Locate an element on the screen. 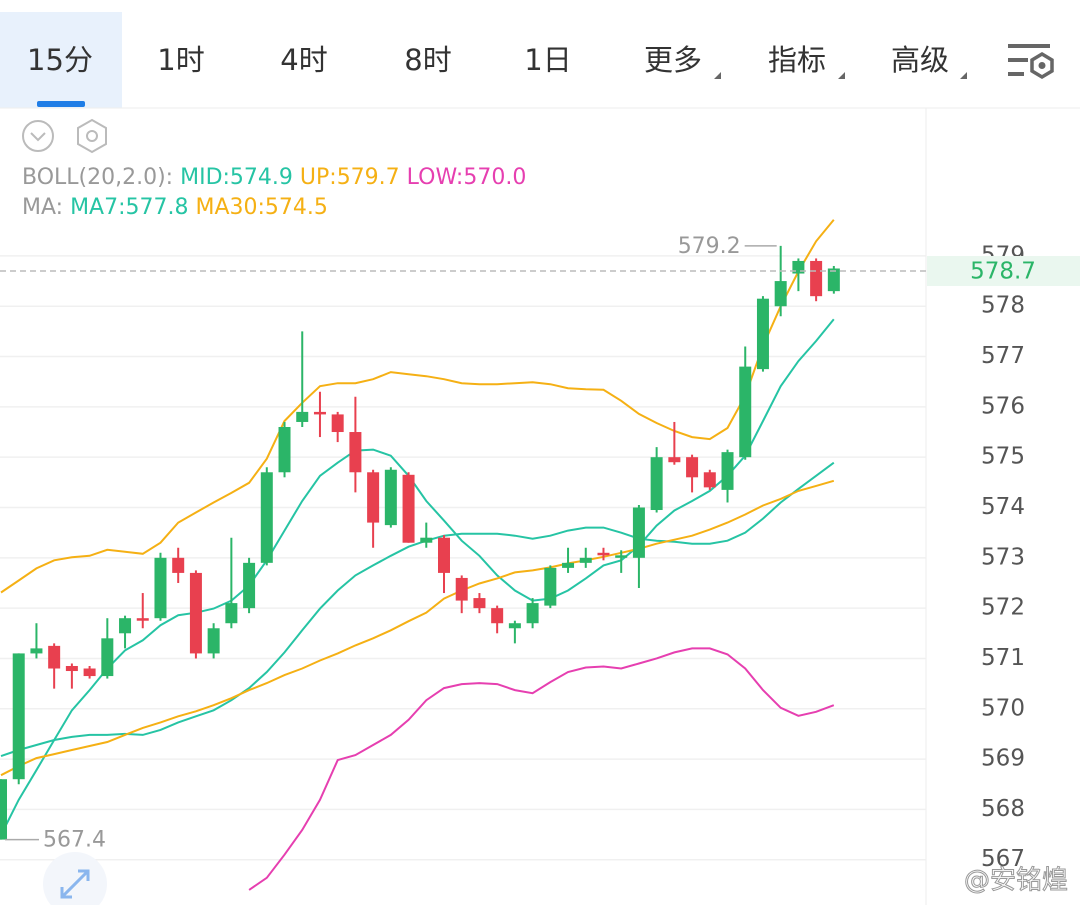  tab: 4时 is located at coordinates (303, 60).